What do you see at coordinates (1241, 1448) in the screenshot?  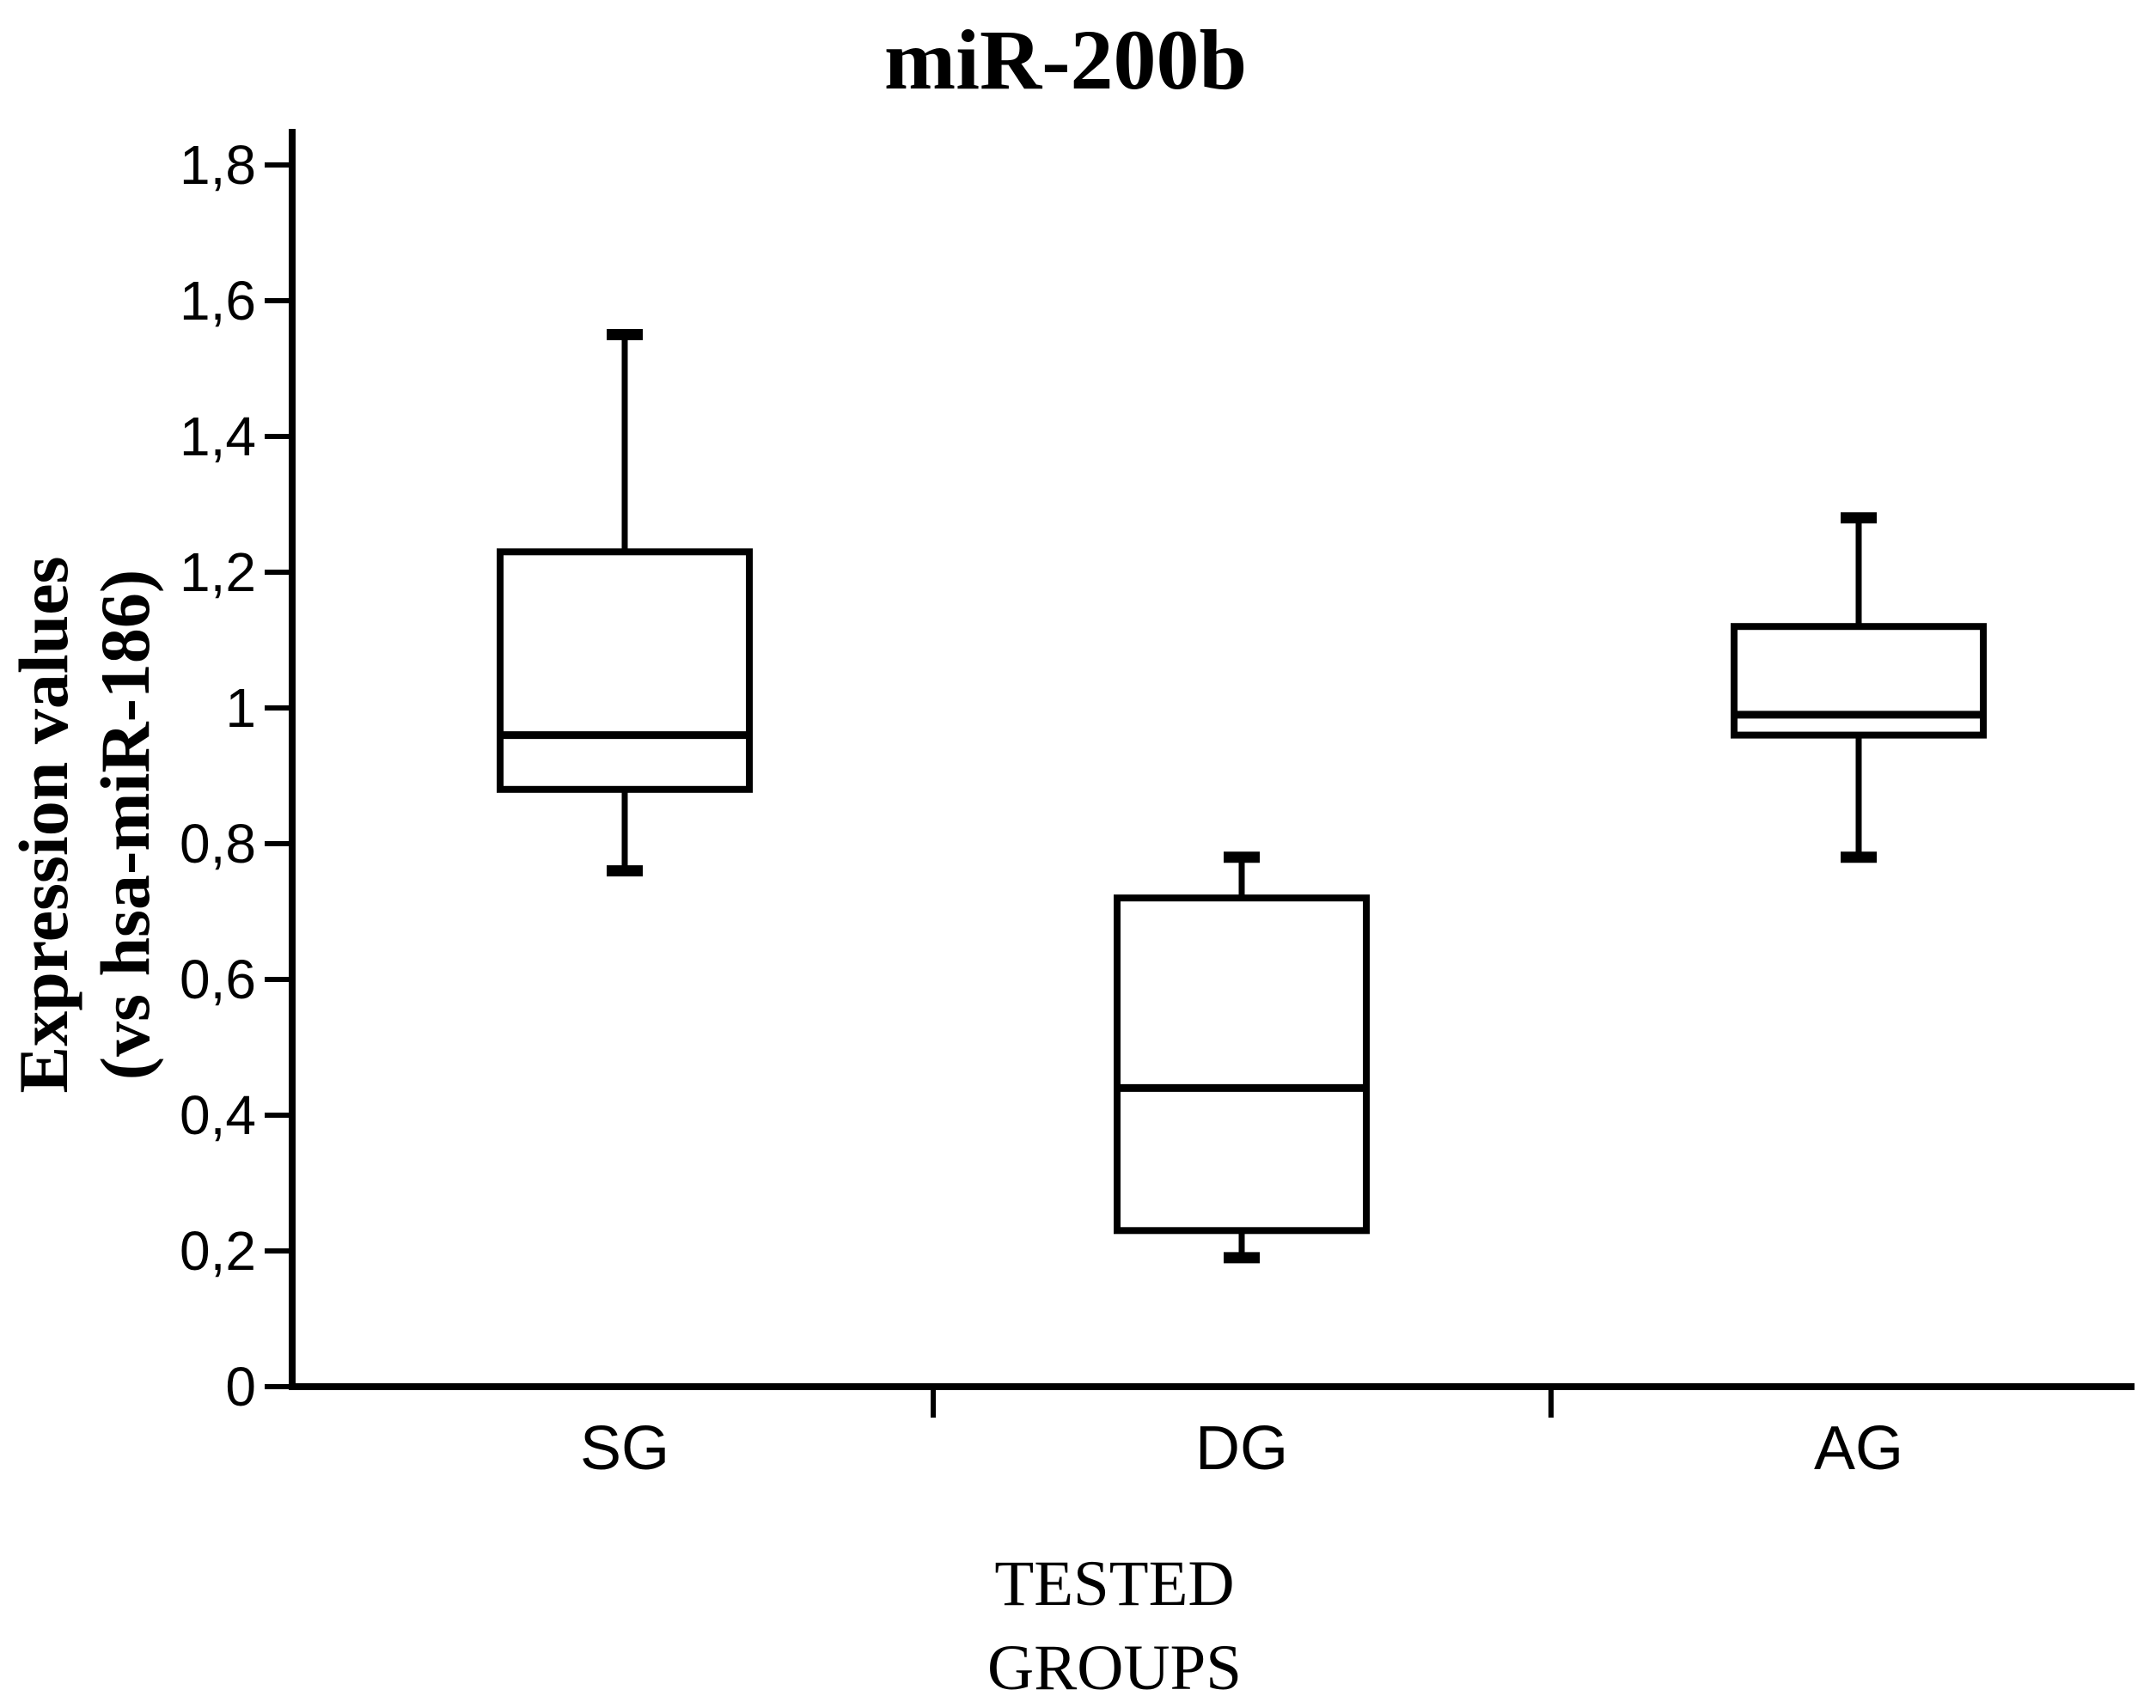 I see `category-label-dg: DG` at bounding box center [1241, 1448].